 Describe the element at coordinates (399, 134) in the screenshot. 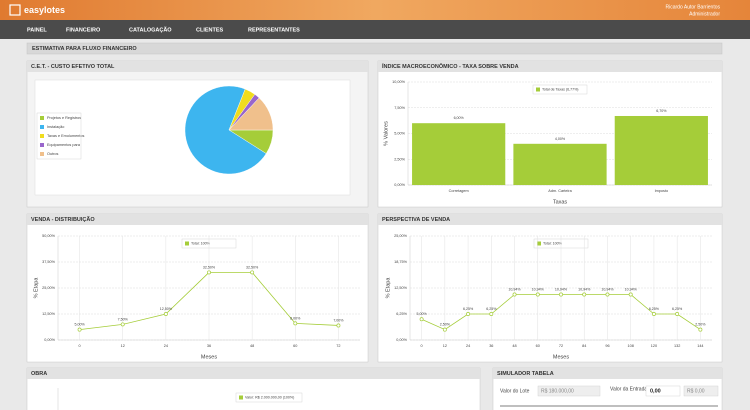

I see `y-tick-label: 5,00%` at that location.